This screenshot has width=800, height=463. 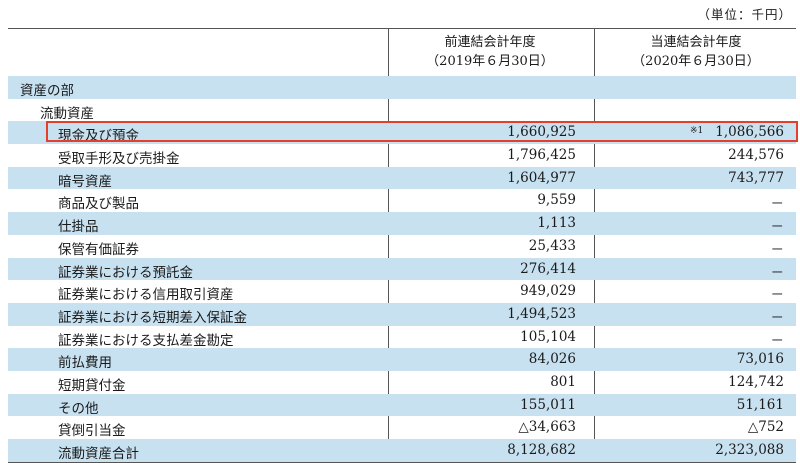 I want to click on row-value-current: 2,323,088, so click(x=749, y=450).